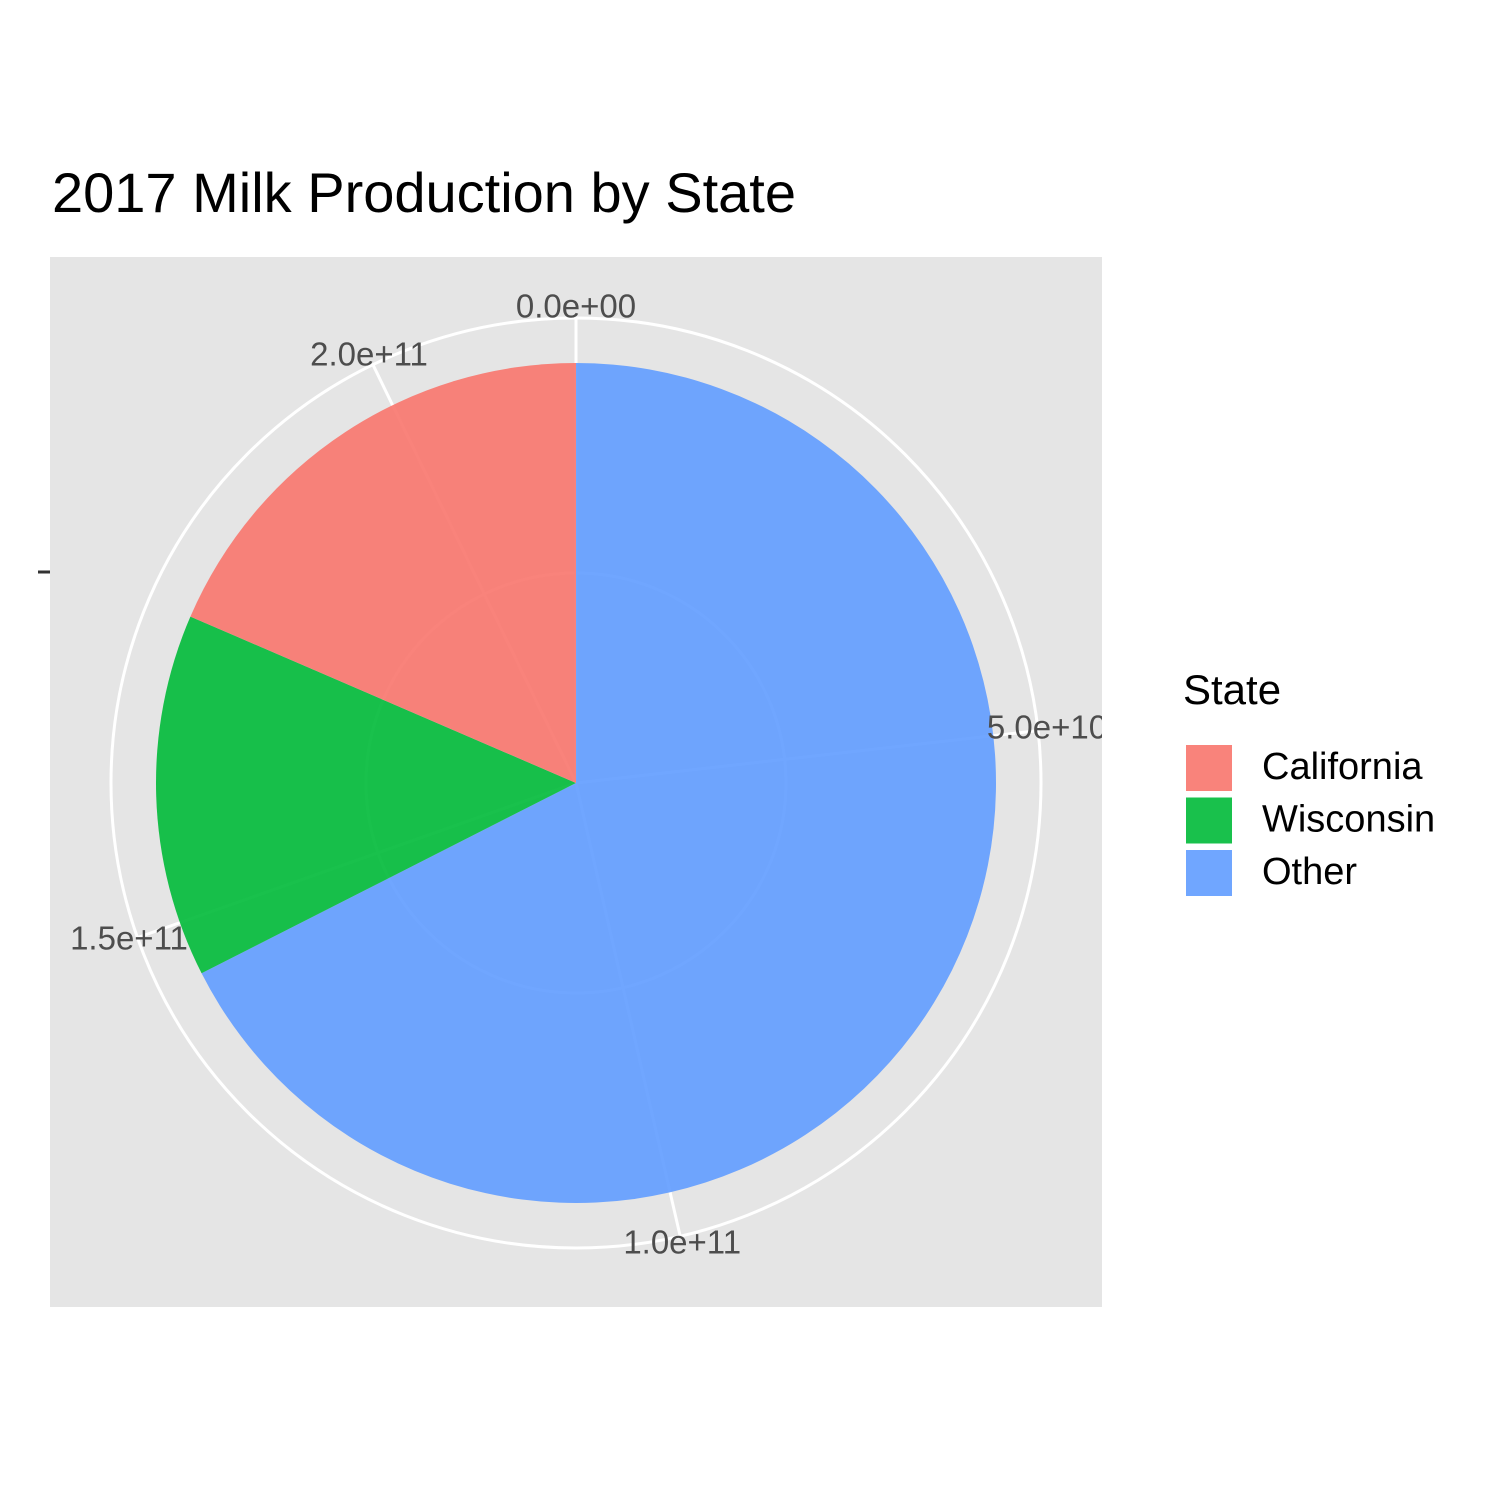  I want to click on chart-title: 2017 Milk Production by State, so click(424, 192).